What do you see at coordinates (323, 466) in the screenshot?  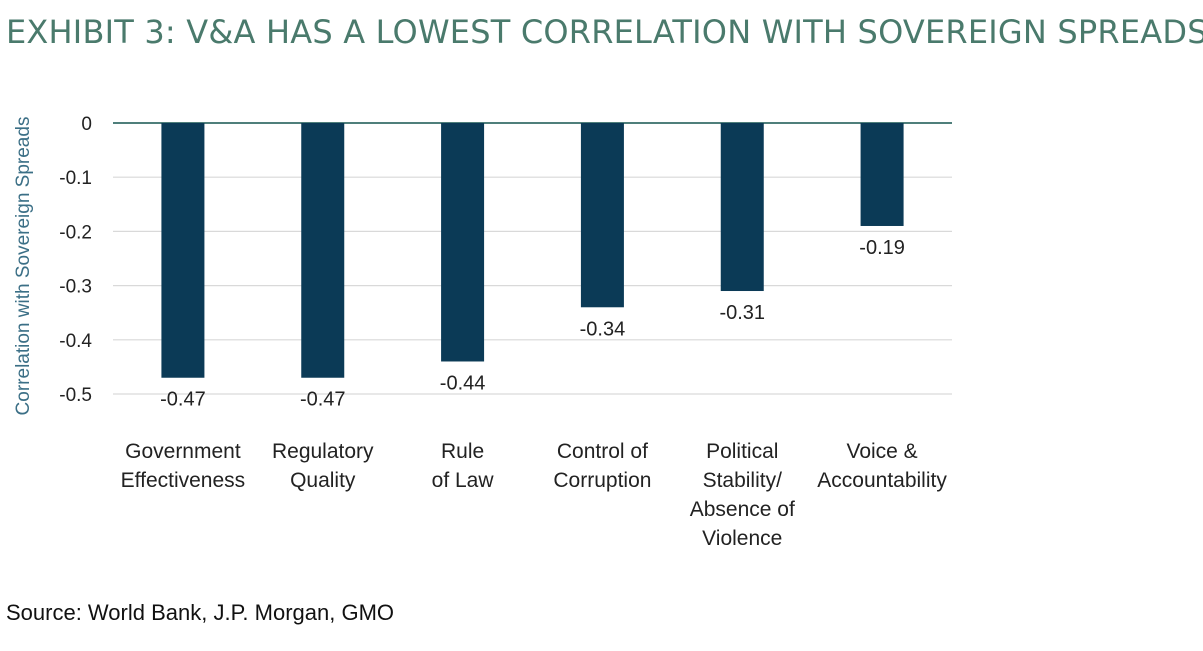 I see `category-label: Regulatory Quality` at bounding box center [323, 466].